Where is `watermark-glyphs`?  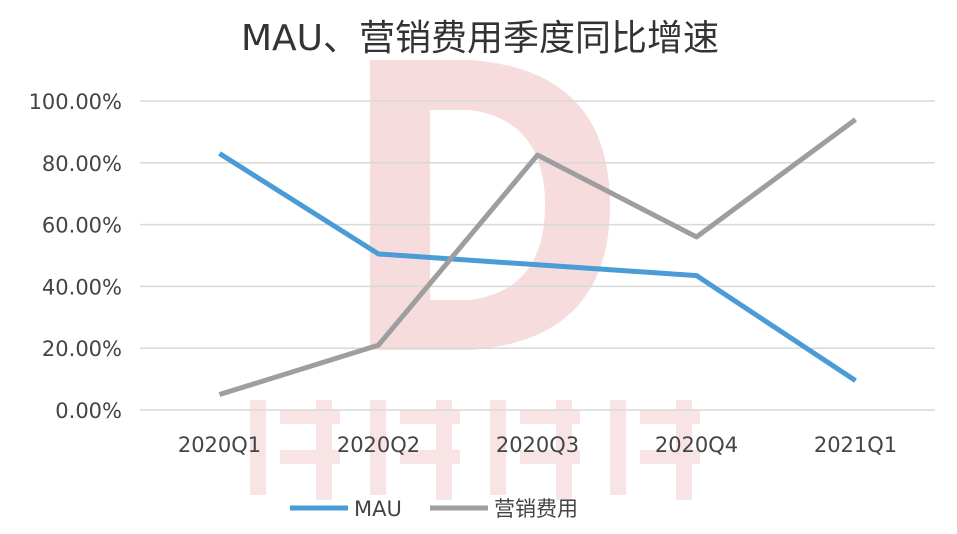
watermark-glyphs is located at coordinates (475, 450).